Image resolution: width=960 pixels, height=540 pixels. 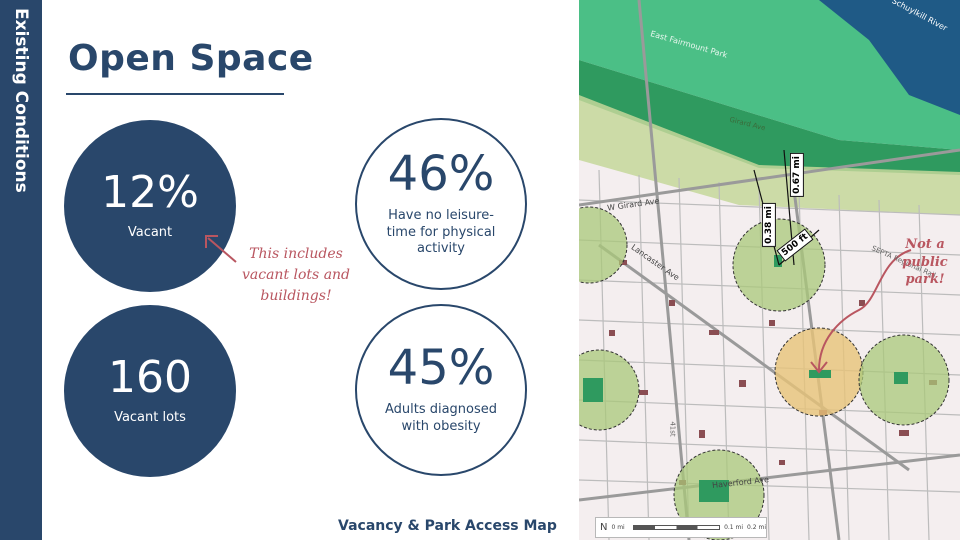 I want to click on north-arrow-icon: N, so click(x=604, y=527).